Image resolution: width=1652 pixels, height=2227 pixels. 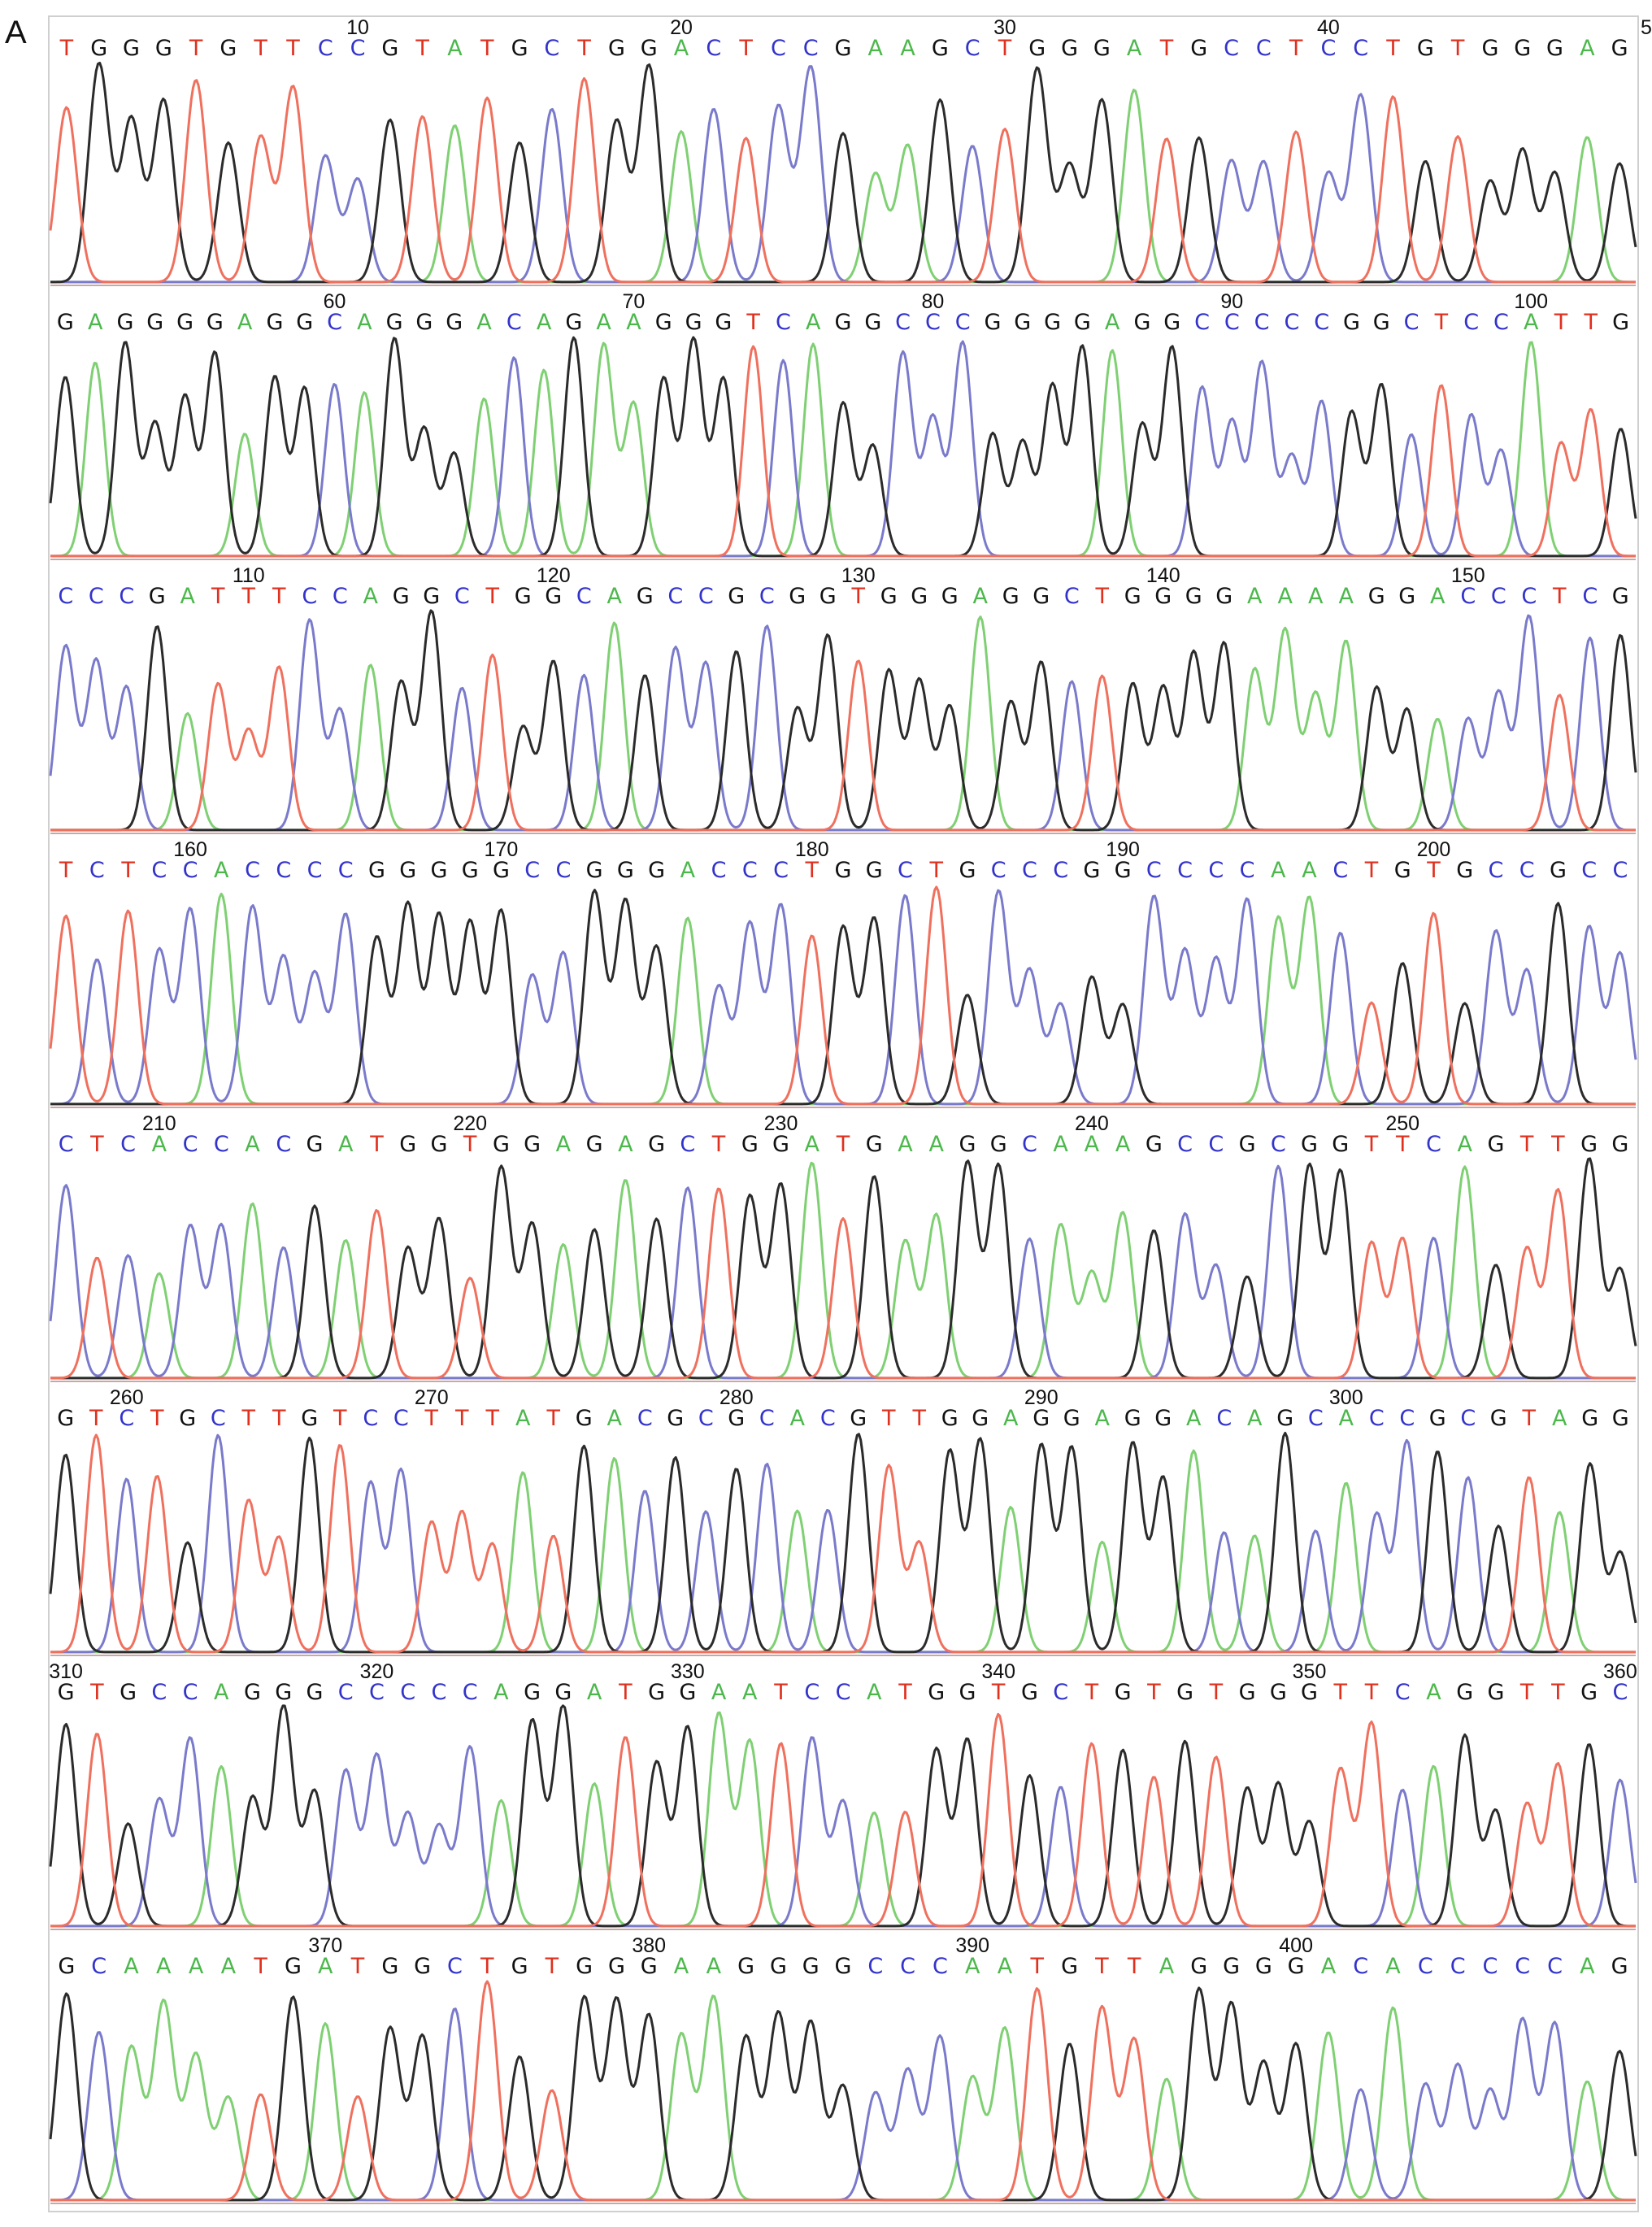 I want to click on trace-G, so click(x=843, y=447).